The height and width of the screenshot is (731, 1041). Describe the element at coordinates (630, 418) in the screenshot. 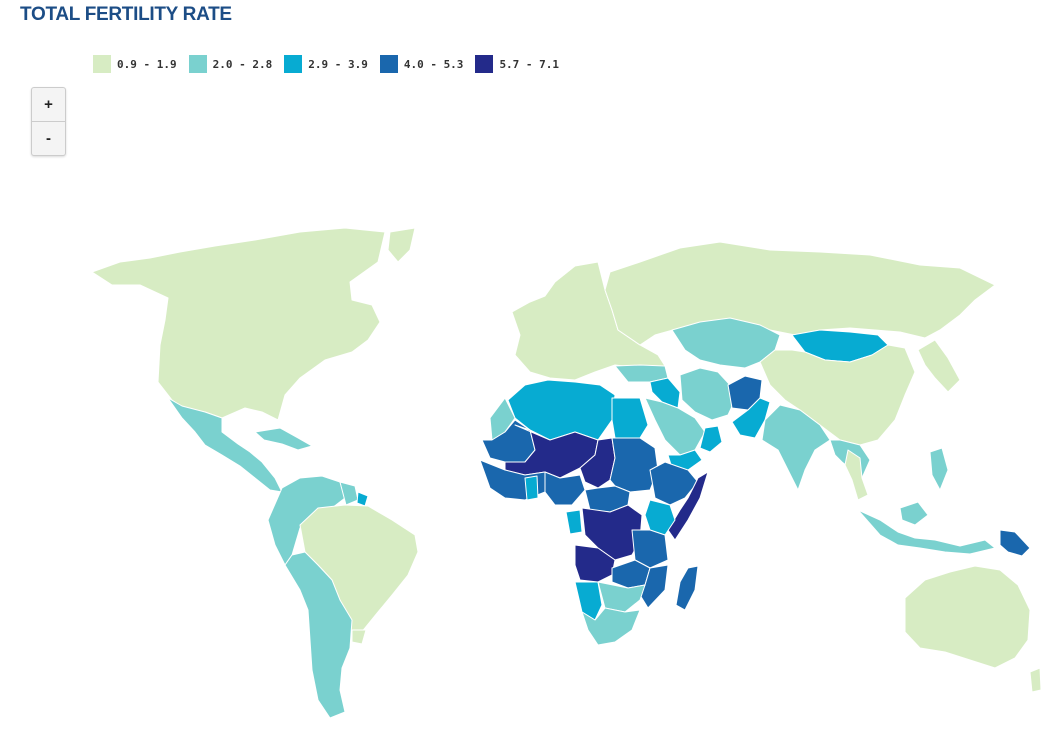

I see `region-egypt` at that location.